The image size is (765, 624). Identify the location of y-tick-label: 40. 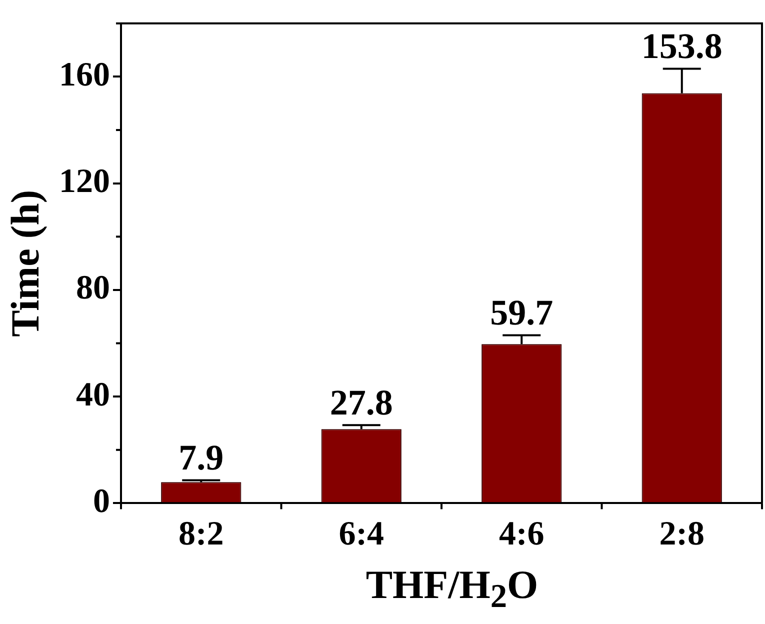
(93, 395).